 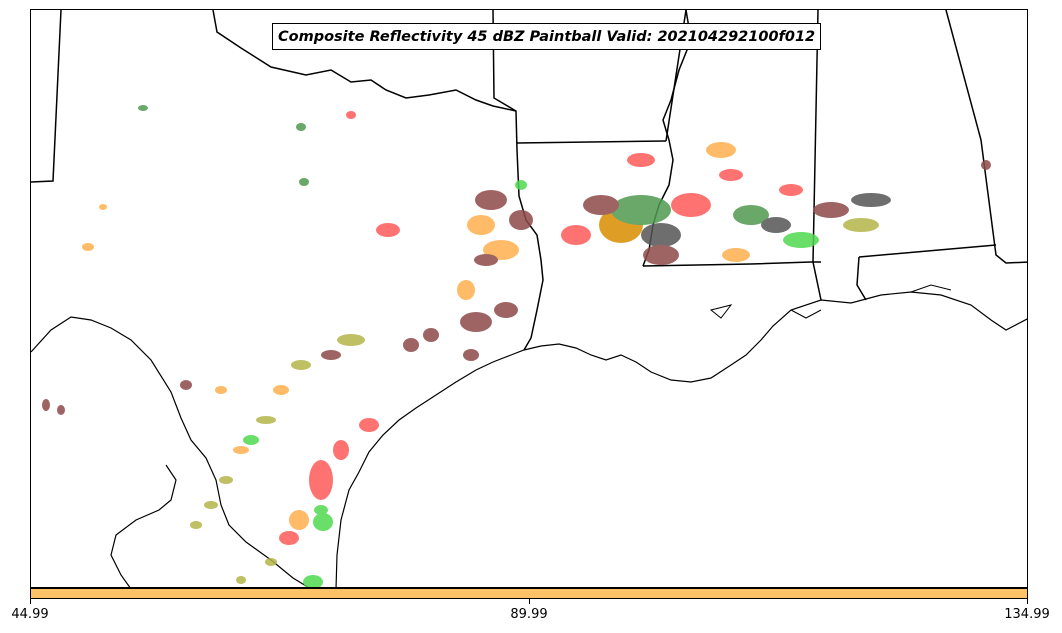 What do you see at coordinates (529, 593) in the screenshot?
I see `colorbar` at bounding box center [529, 593].